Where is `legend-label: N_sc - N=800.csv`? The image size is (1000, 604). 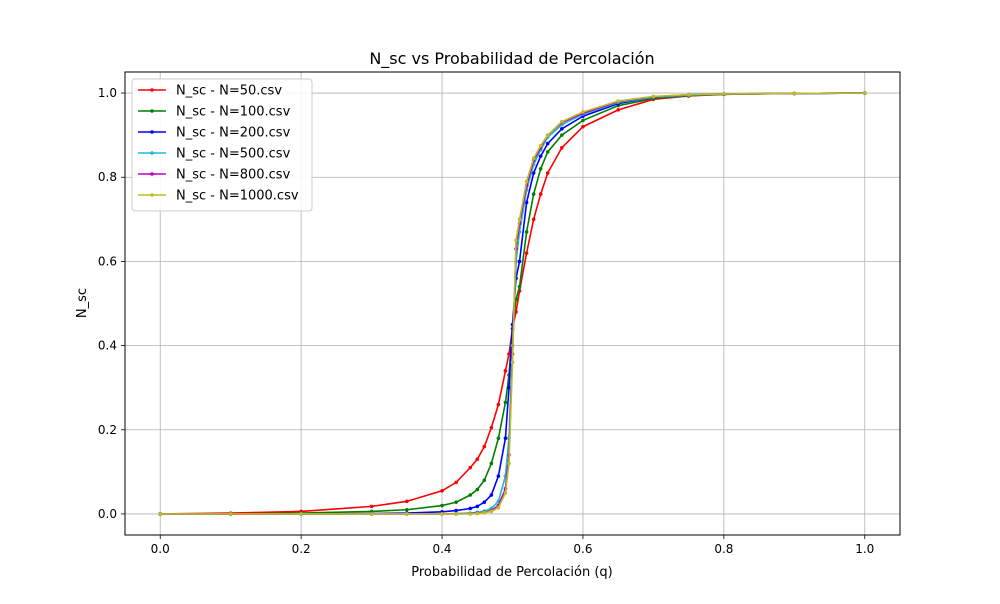 legend-label: N_sc - N=800.csv is located at coordinates (233, 175).